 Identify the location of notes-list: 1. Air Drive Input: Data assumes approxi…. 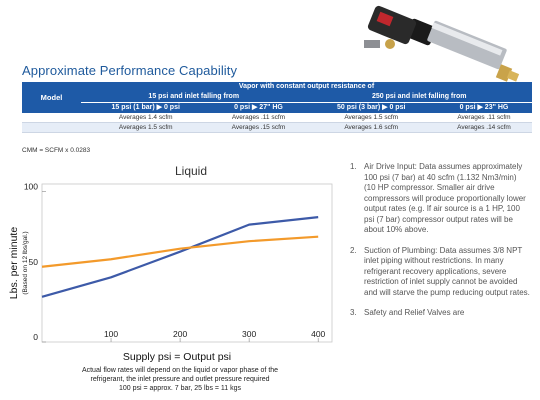
(440, 245).